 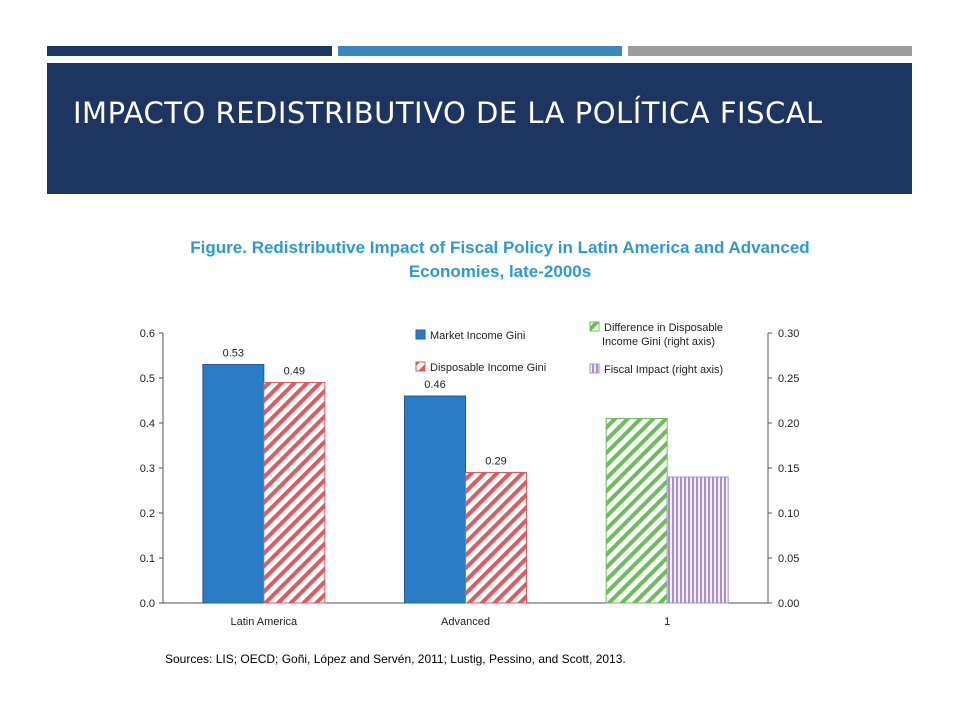 I want to click on data-label: 0.49, so click(x=294, y=372).